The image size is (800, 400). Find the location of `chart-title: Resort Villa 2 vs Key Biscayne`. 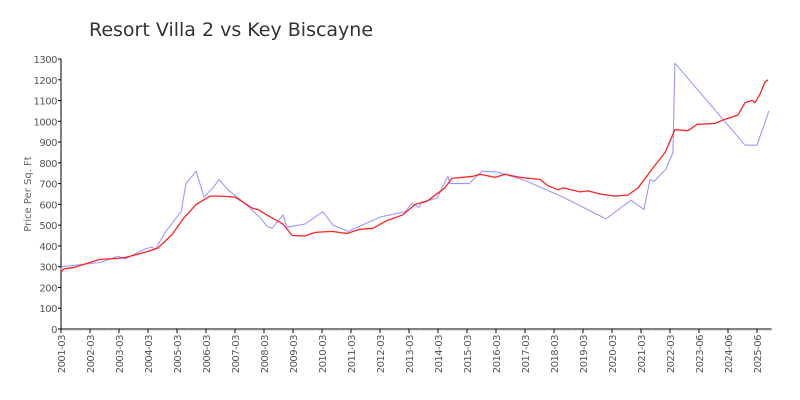

chart-title: Resort Villa 2 vs Key Biscayne is located at coordinates (231, 30).